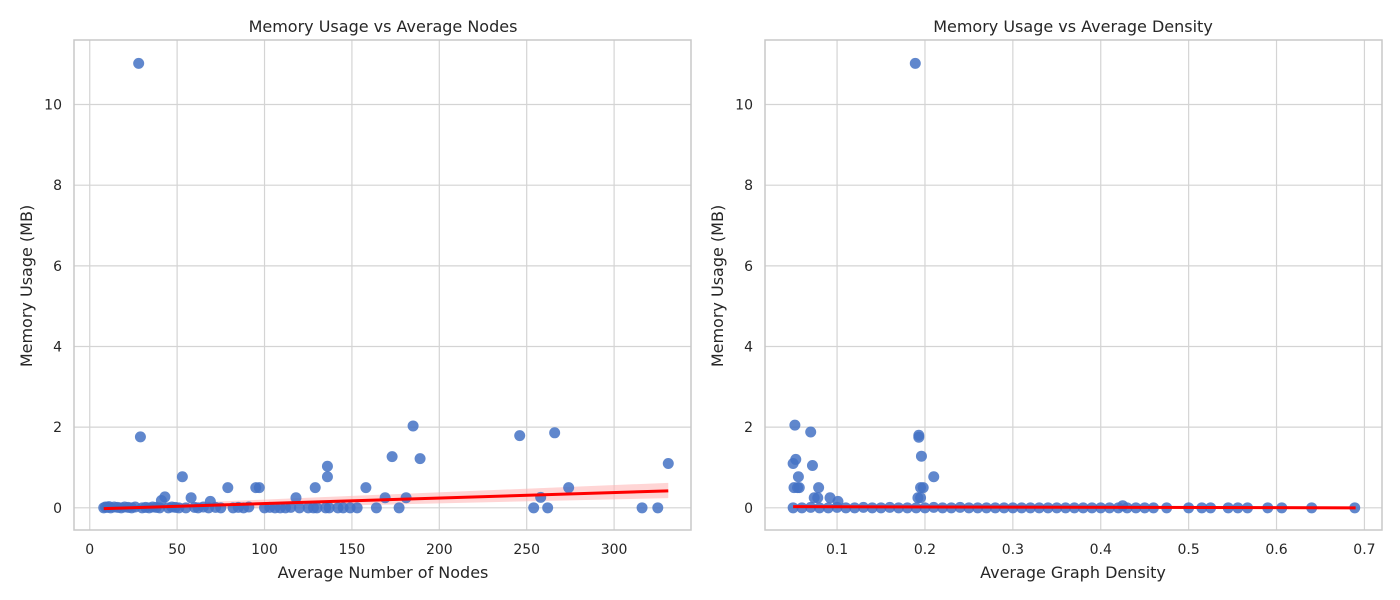 Image resolution: width=1400 pixels, height=600 pixels. I want to click on x-tick-label: 0.6, so click(1276, 550).